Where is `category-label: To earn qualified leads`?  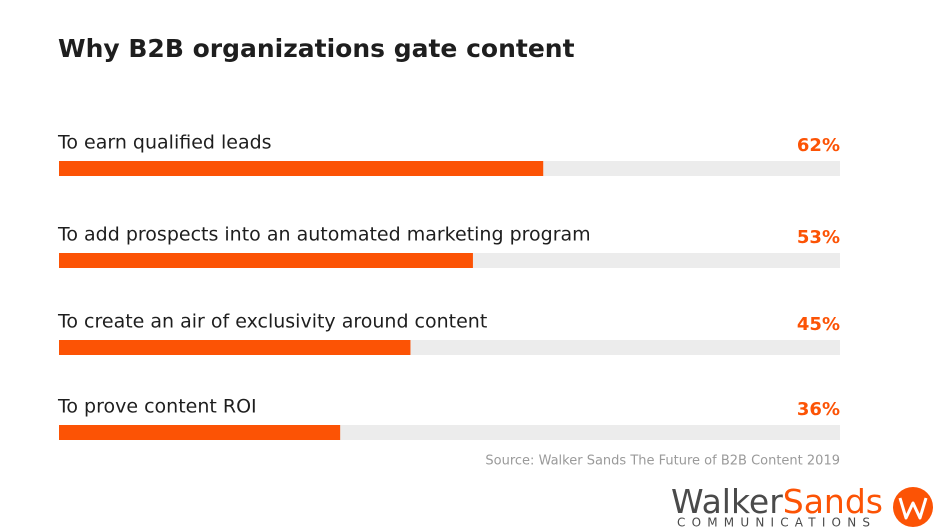 category-label: To earn qualified leads is located at coordinates (164, 143).